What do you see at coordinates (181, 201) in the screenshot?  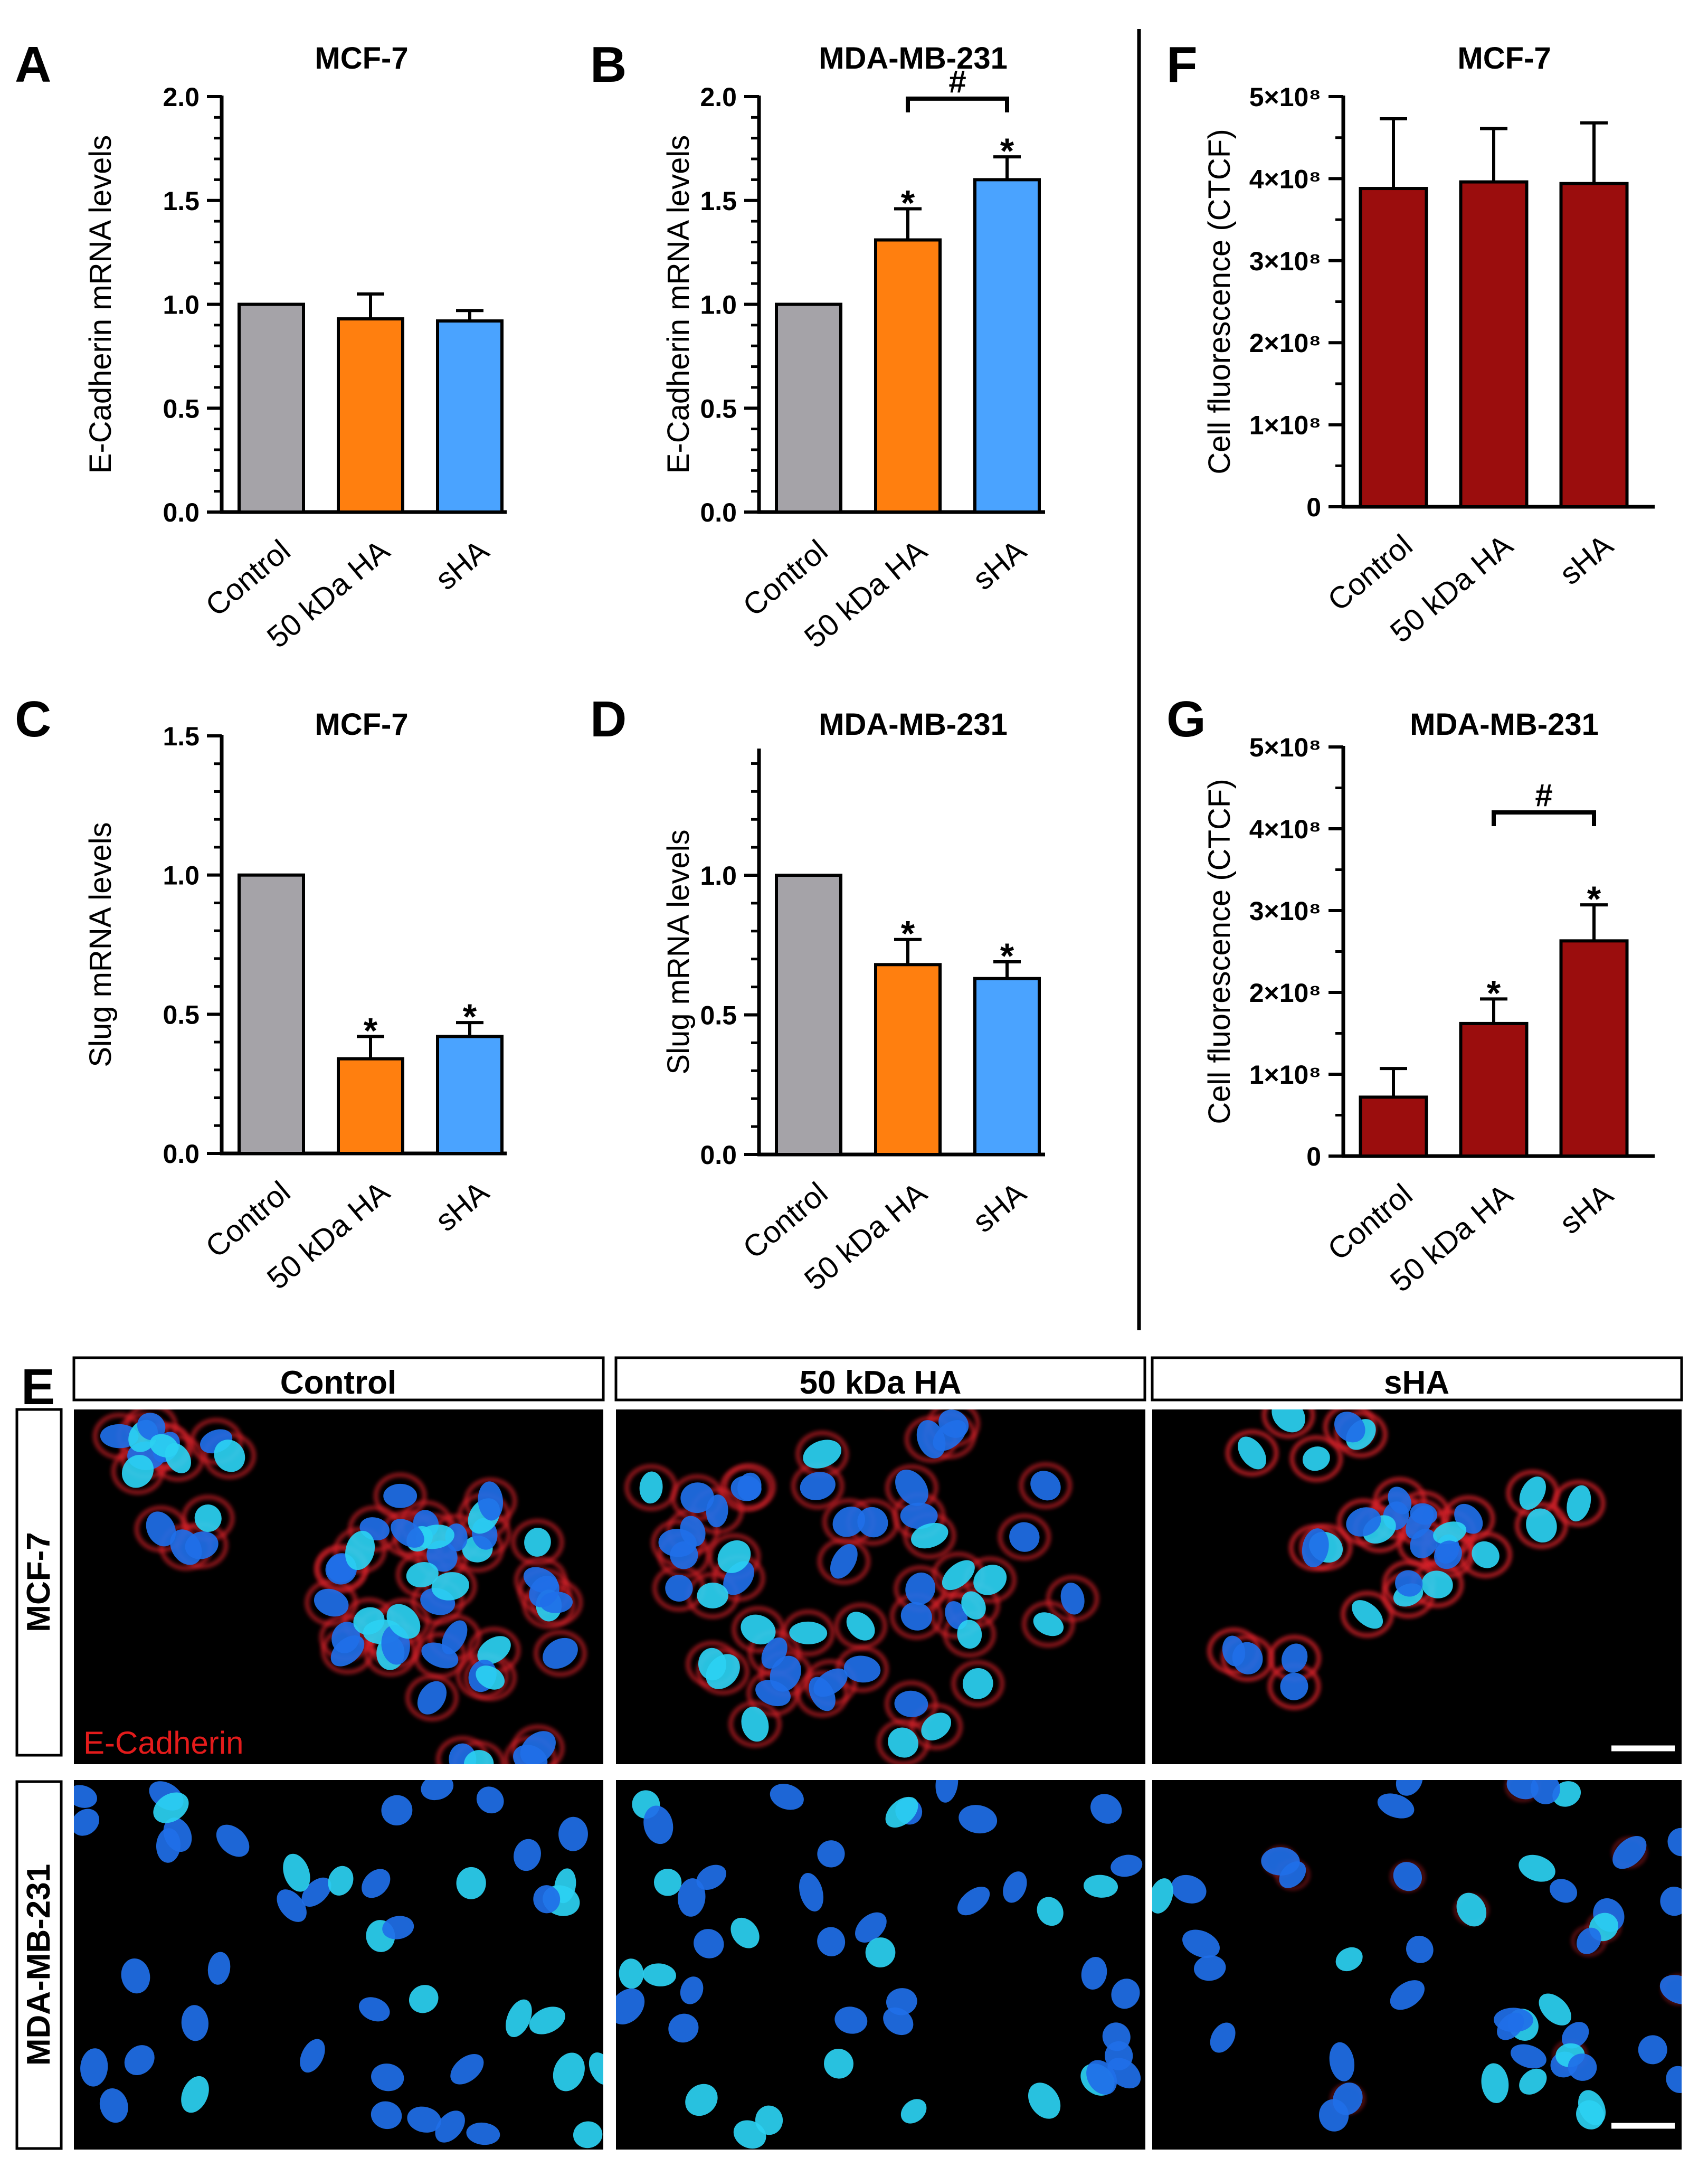 I see `y-tick-label: 1.5` at bounding box center [181, 201].